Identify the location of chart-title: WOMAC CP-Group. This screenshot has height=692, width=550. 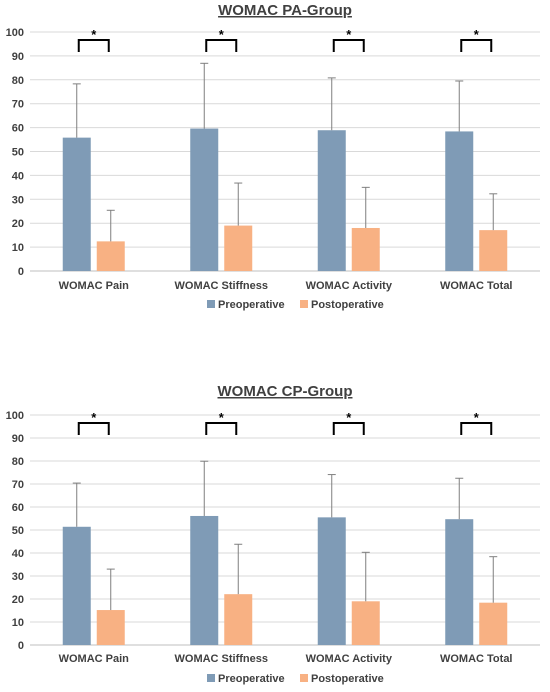
(285, 391).